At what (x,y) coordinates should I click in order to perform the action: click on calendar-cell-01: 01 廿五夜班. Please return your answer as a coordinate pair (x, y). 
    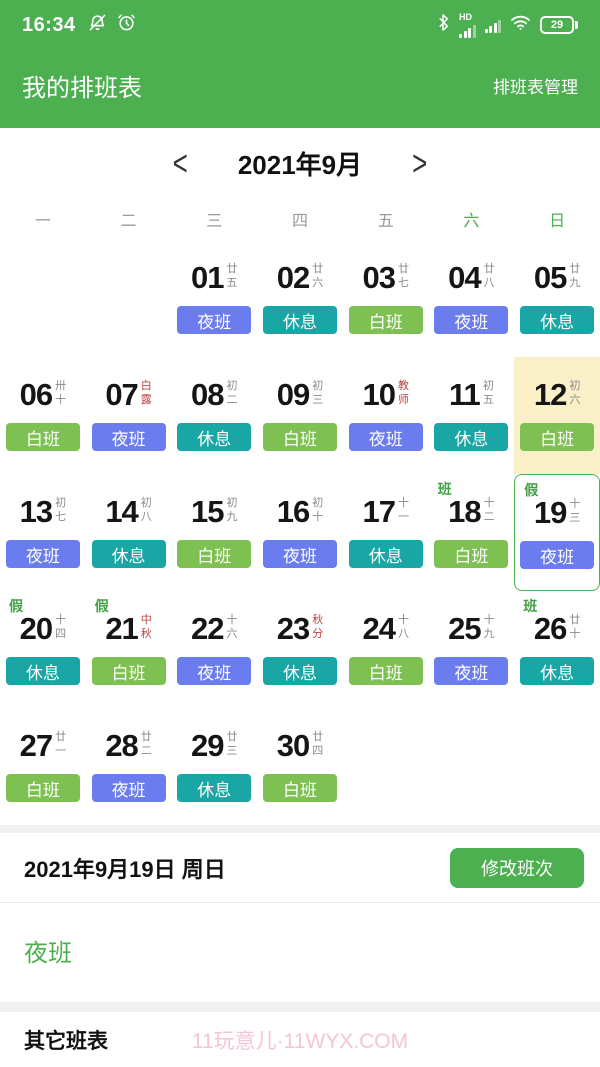
    Looking at the image, I should click on (214, 298).